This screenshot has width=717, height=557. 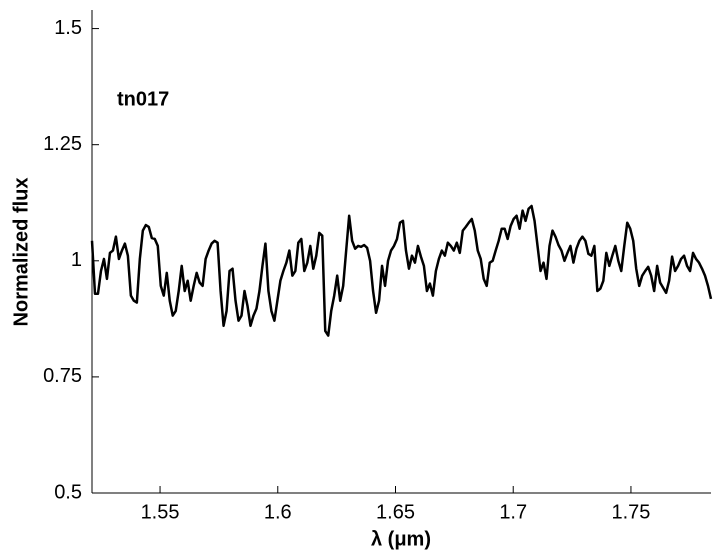 What do you see at coordinates (401, 539) in the screenshot?
I see `x-axis-label: λ (μm)` at bounding box center [401, 539].